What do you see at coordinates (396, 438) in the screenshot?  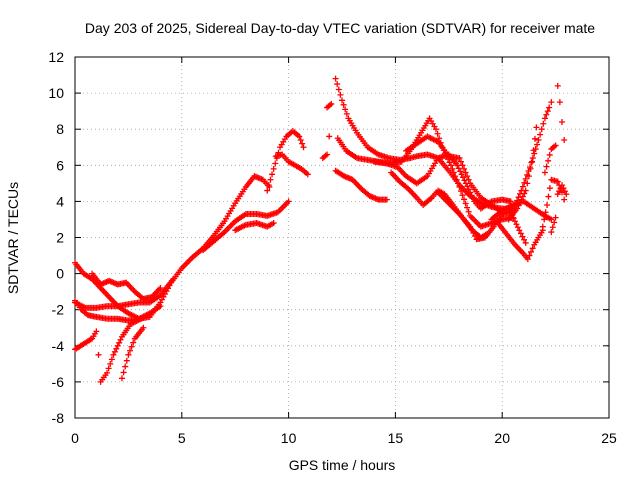 I see `x-tick-label: 15` at bounding box center [396, 438].